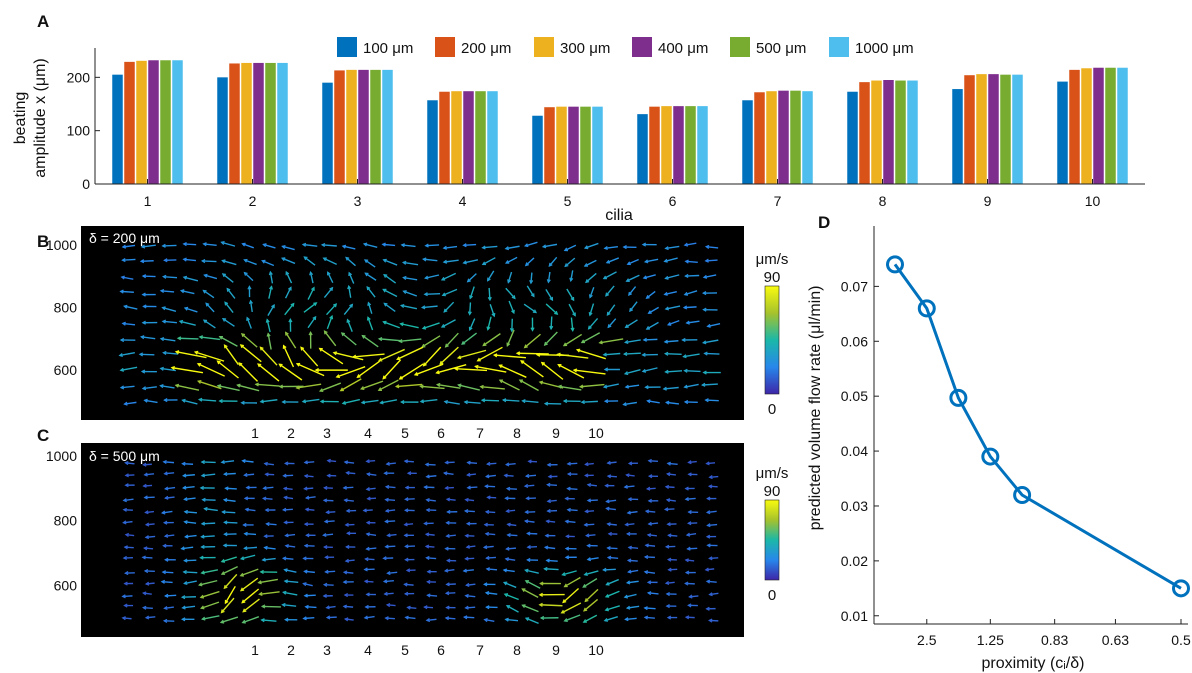 The width and height of the screenshot is (1192, 673). Describe the element at coordinates (854, 451) in the screenshot. I see `panel-d-ytick-label: 0.04` at that location.